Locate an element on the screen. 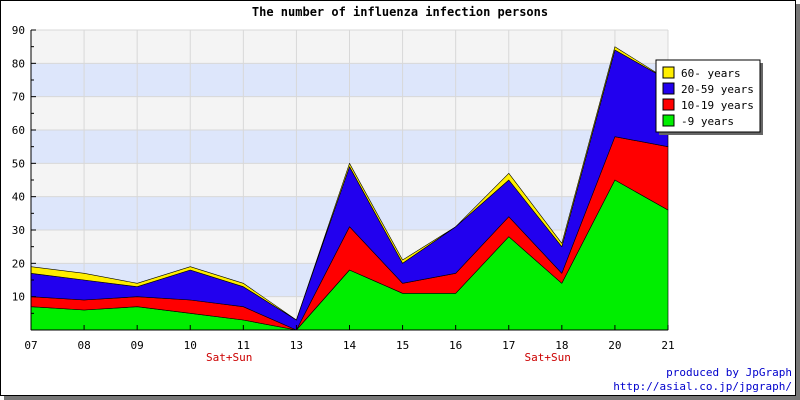 Image resolution: width=800 pixels, height=400 pixels. y-tick-label: 20 is located at coordinates (18, 263).